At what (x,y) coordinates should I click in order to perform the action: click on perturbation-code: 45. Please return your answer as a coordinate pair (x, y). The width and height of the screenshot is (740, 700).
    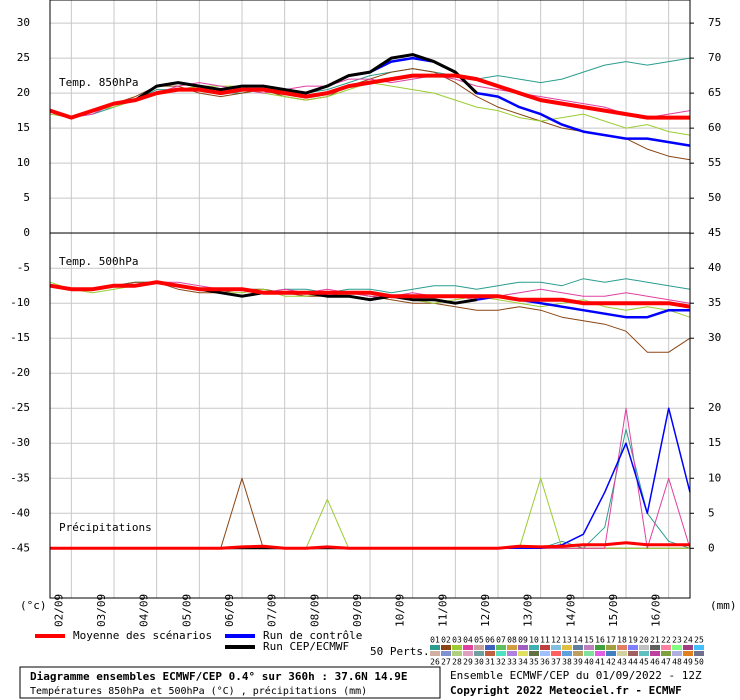
    Looking at the image, I should click on (644, 662).